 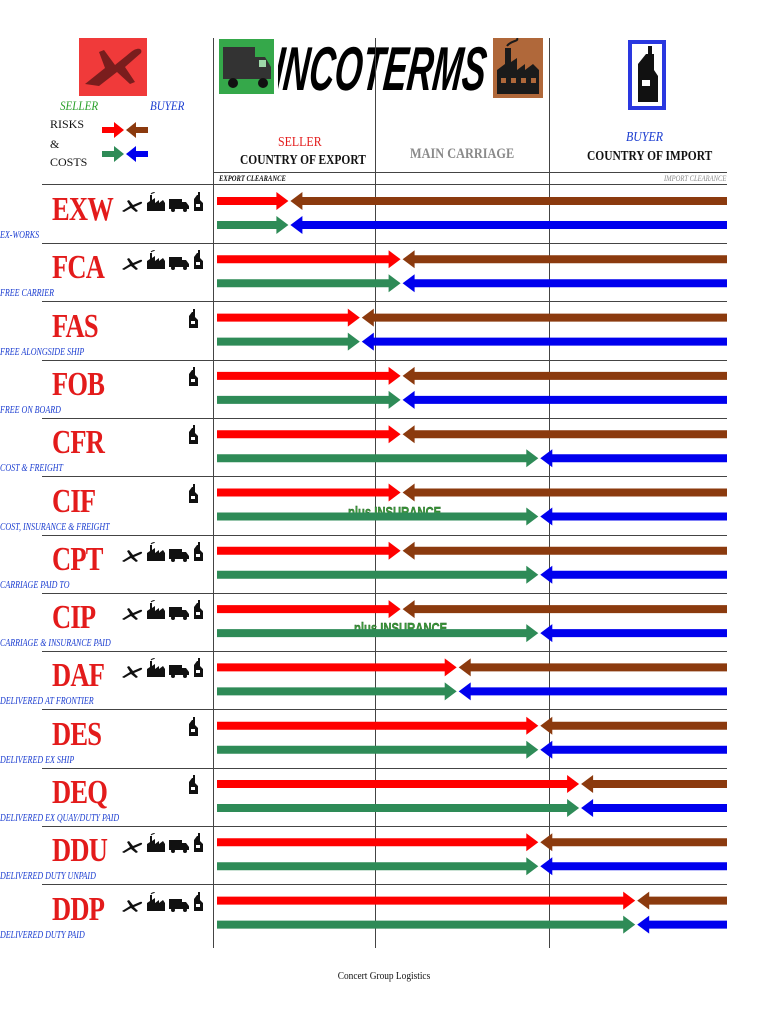 I want to click on truck-picture-icon, so click(x=246, y=66).